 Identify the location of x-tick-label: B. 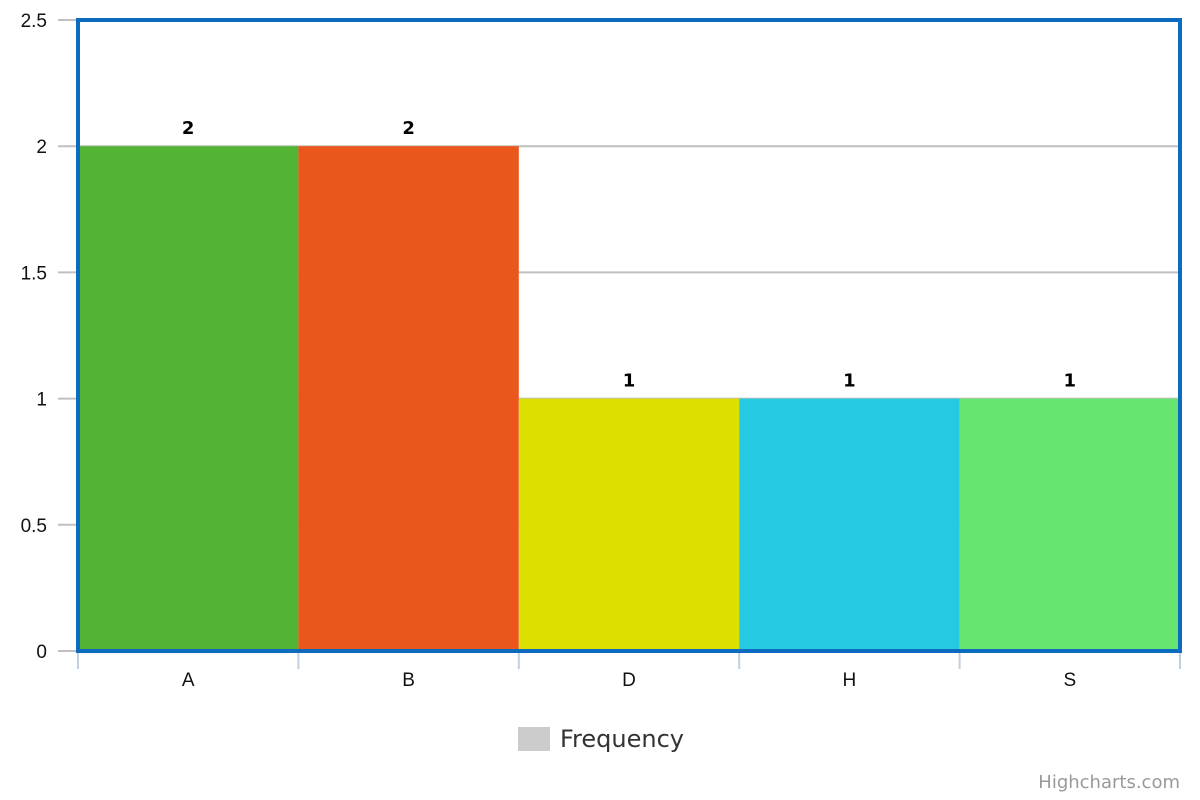
(408, 680).